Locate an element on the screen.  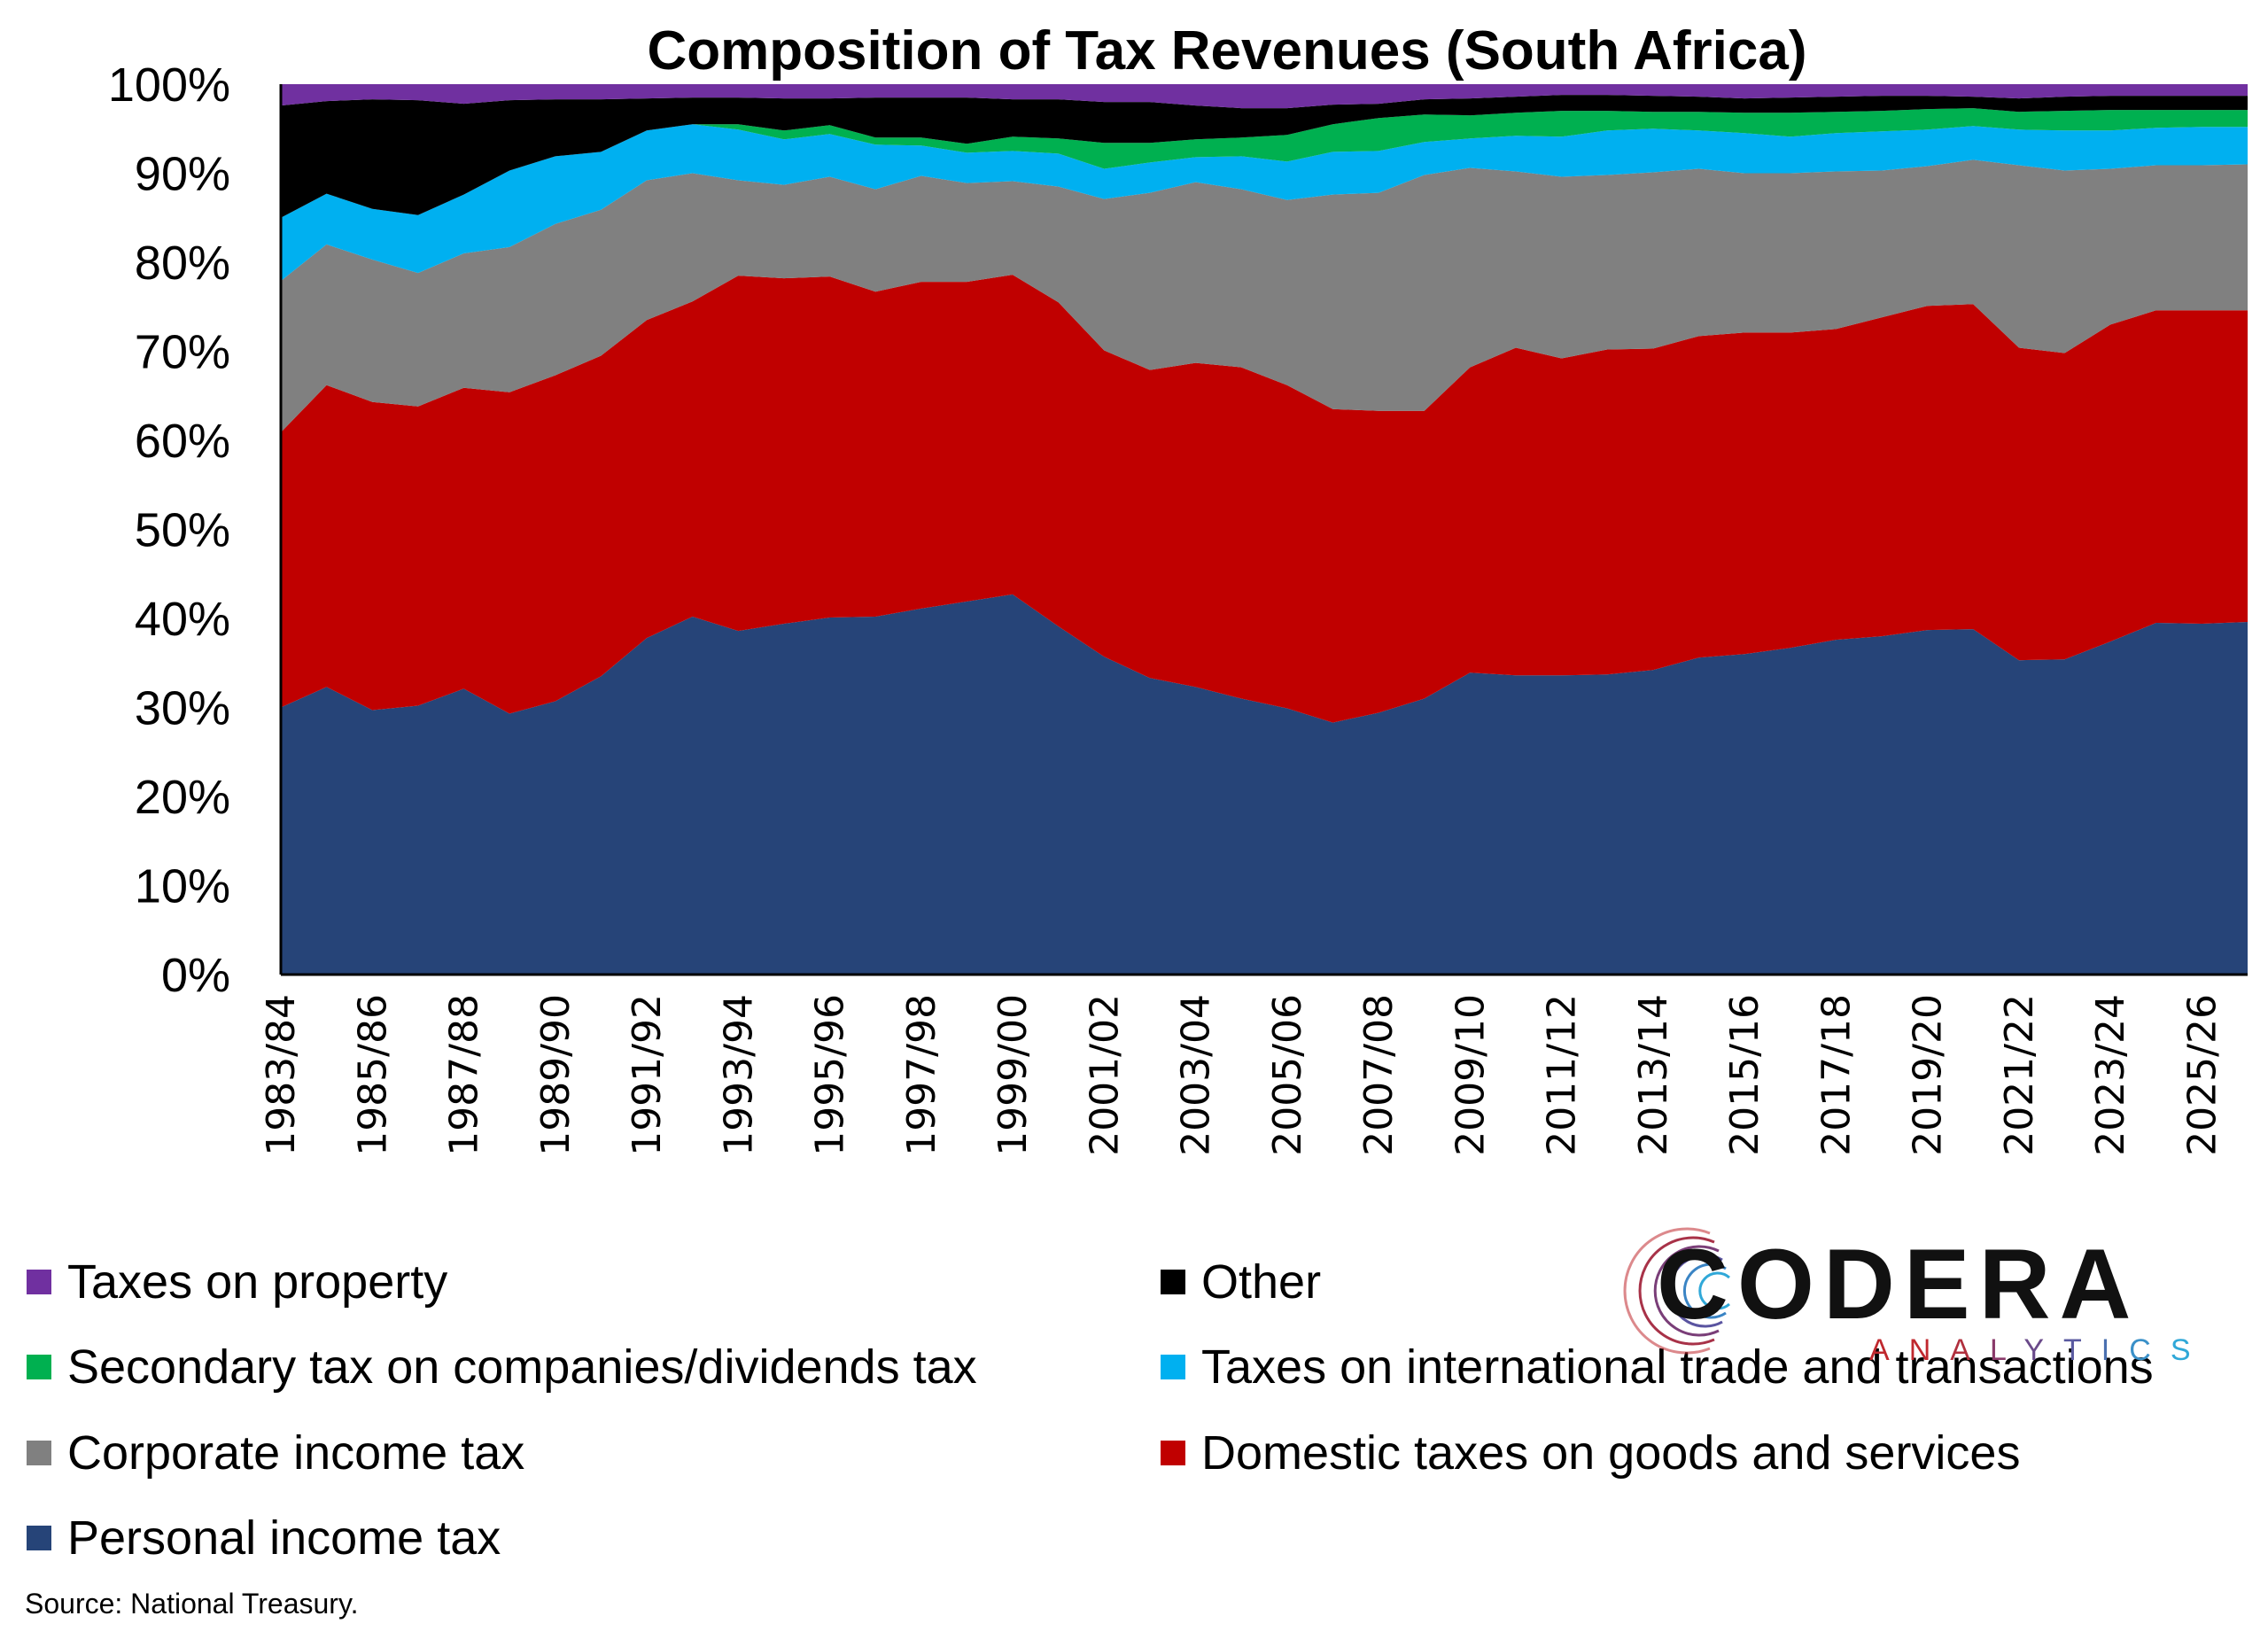
x-tick-label: 1993/94 is located at coordinates (738, 1075).